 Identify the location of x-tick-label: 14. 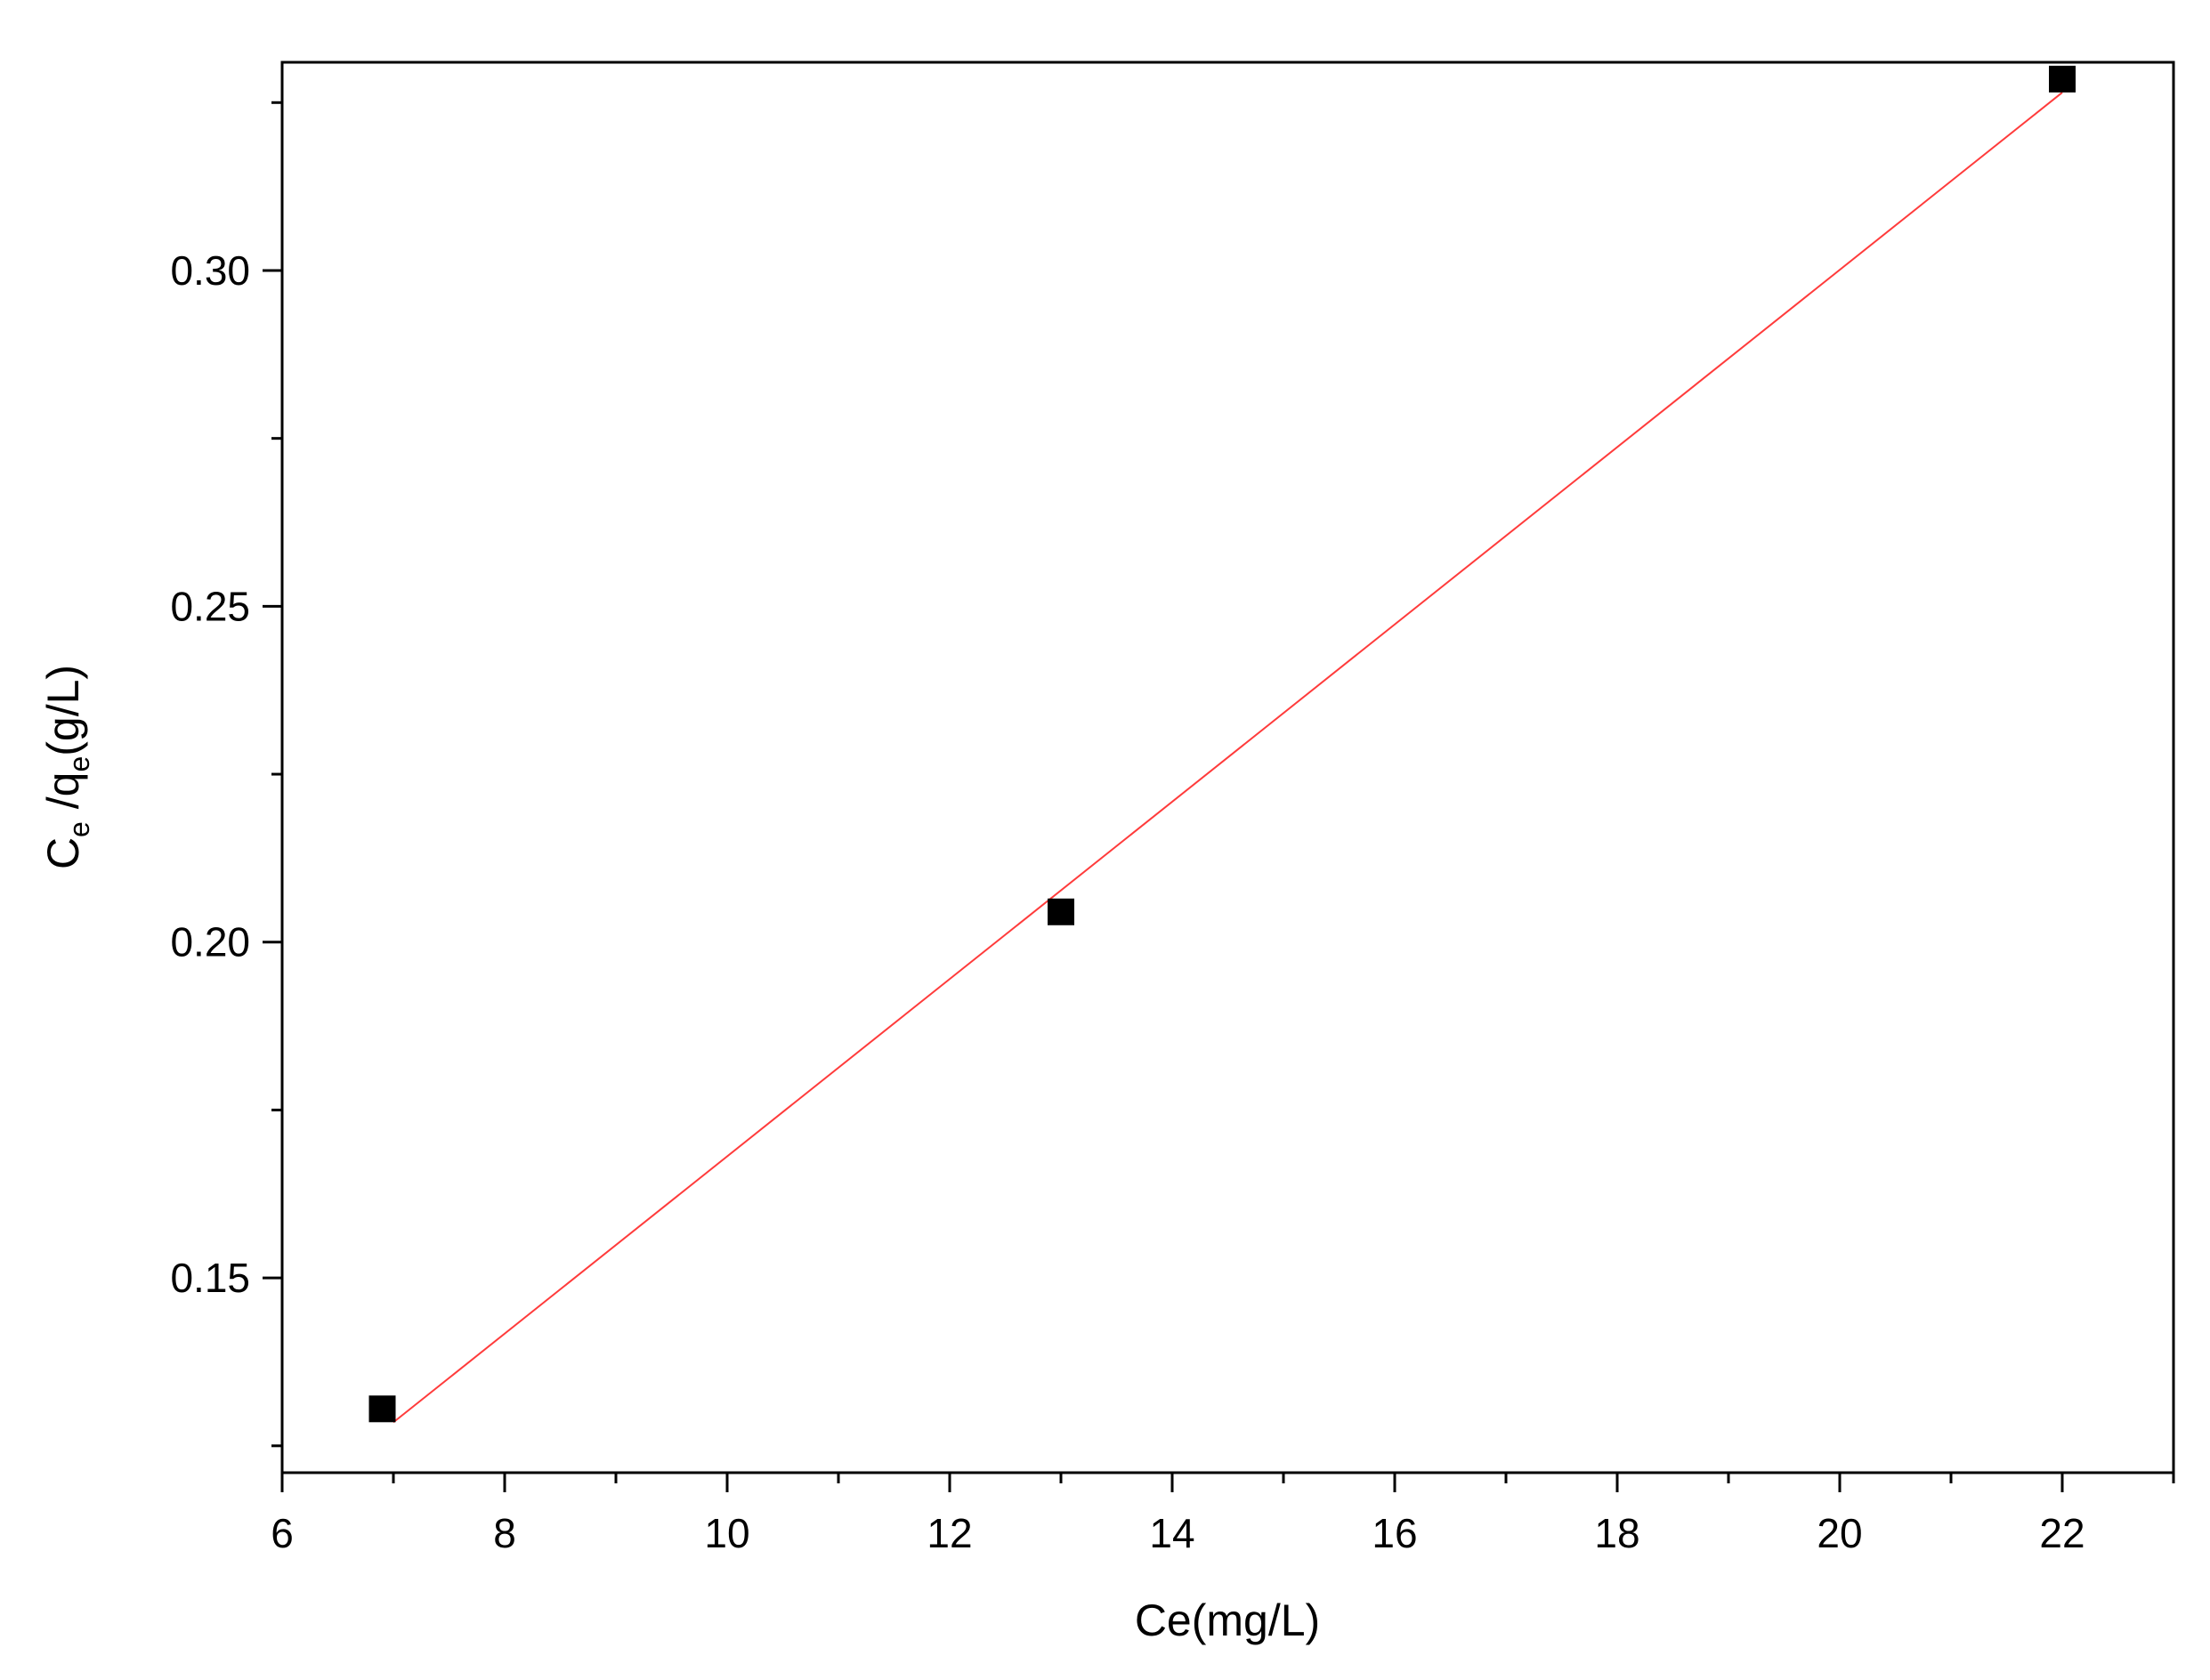
(1171, 1533).